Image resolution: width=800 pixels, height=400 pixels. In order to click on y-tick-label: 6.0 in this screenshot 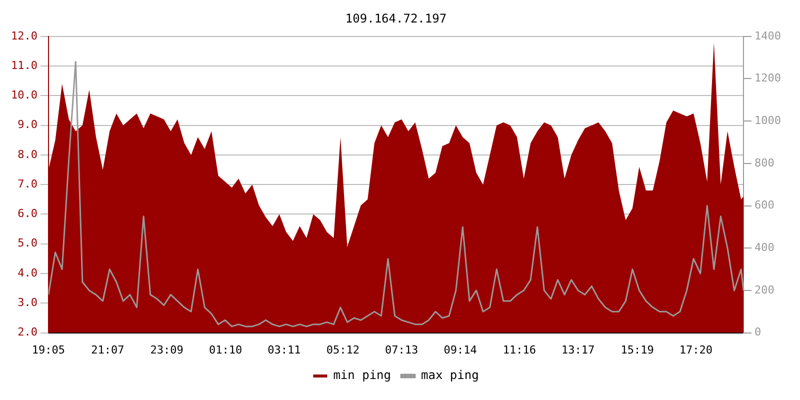, I will do `click(28, 213)`.